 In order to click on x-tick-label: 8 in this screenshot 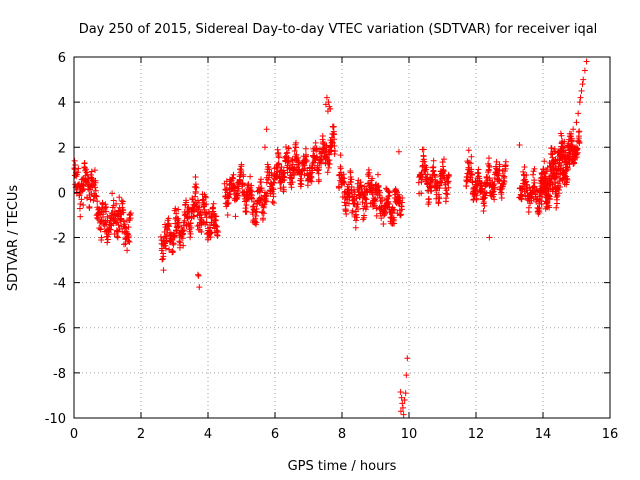, I will do `click(342, 434)`.